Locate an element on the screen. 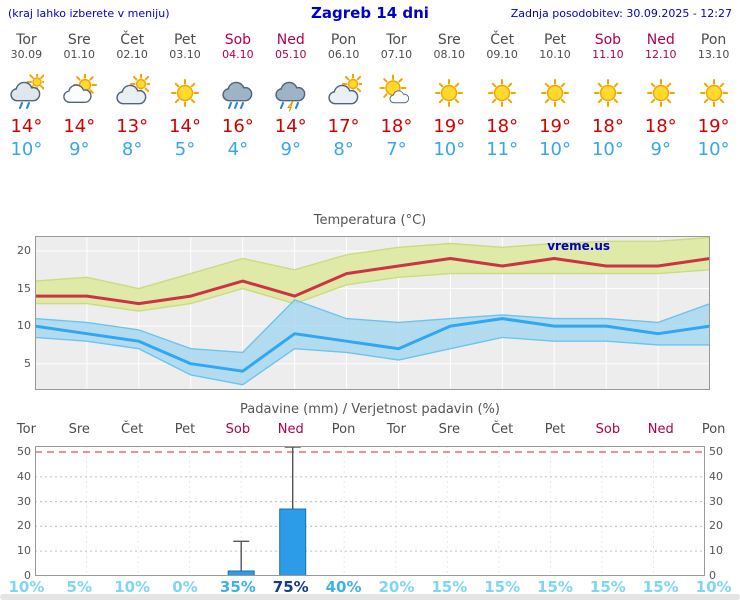 The image size is (740, 600). day-date-label: 01.10 is located at coordinates (79, 54).